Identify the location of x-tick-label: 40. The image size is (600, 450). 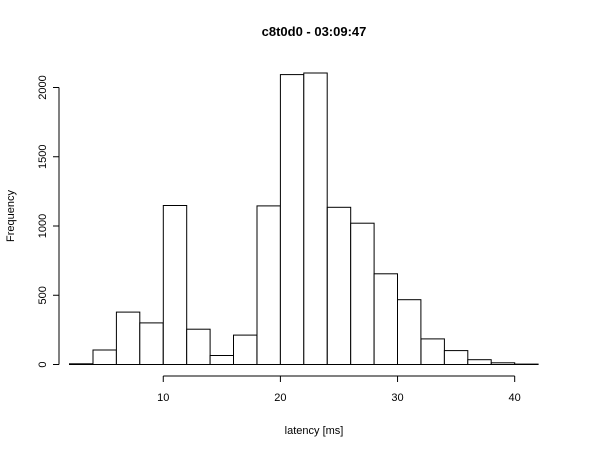
(515, 398).